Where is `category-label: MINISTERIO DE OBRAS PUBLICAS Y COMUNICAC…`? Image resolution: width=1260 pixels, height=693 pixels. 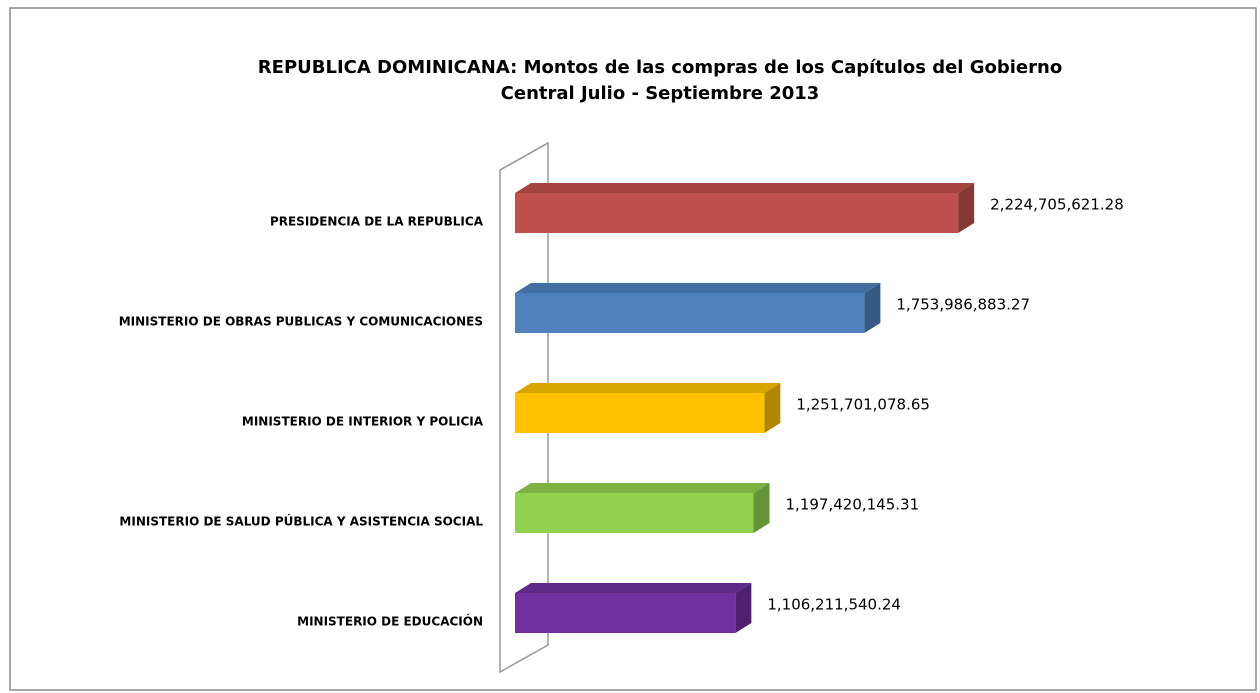 category-label: MINISTERIO DE OBRAS PUBLICAS Y COMUNICAC… is located at coordinates (301, 322).